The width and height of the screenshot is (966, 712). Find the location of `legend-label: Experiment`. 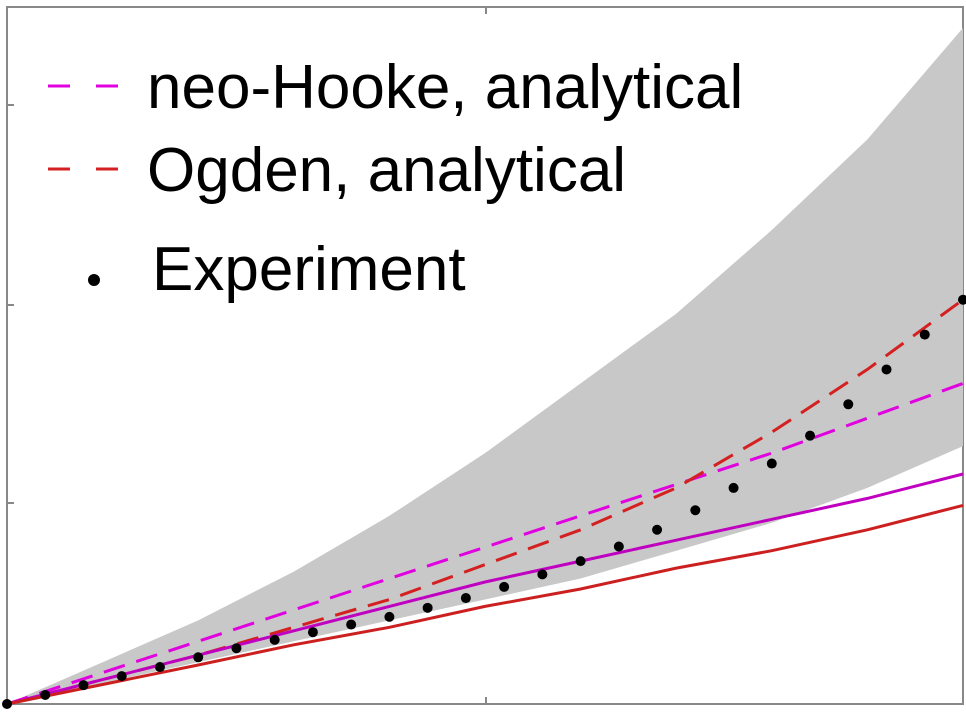

legend-label: Experiment is located at coordinates (309, 269).